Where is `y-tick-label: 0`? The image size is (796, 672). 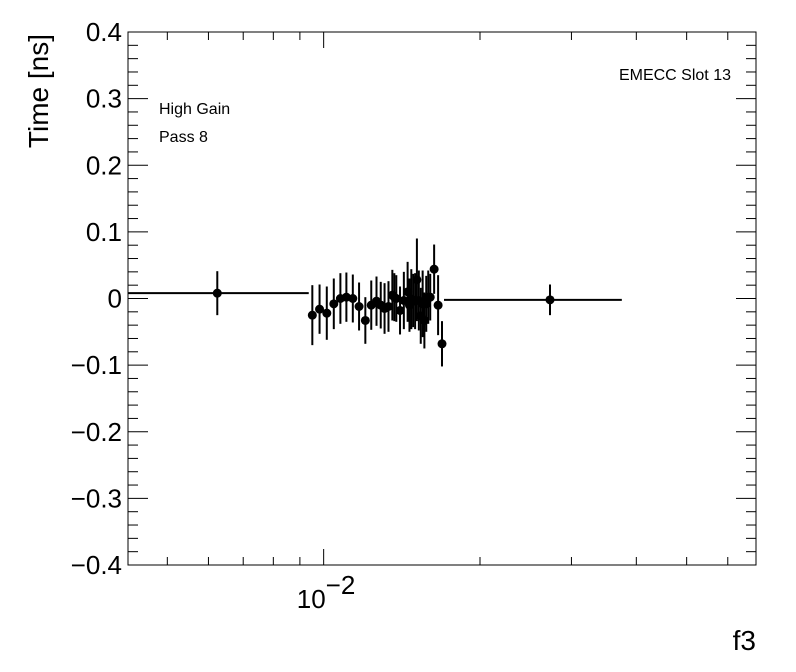 y-tick-label: 0 is located at coordinates (115, 299).